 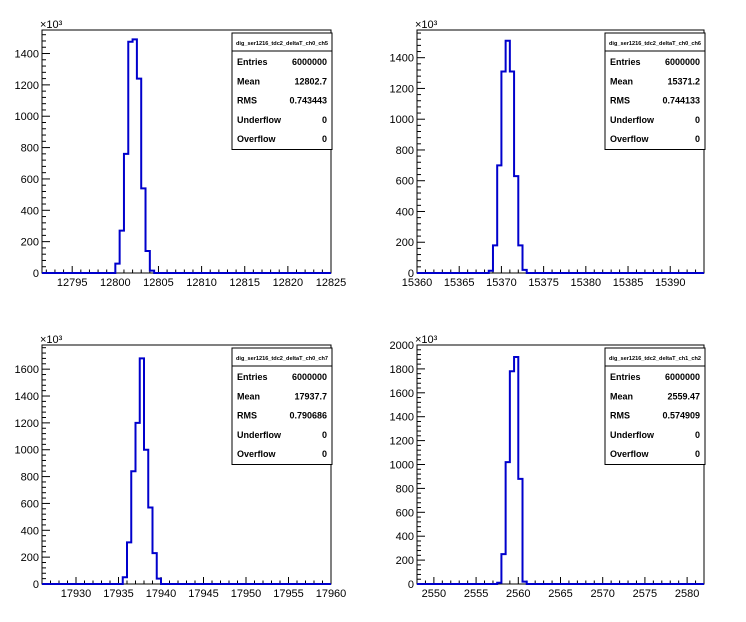 I want to click on stats-value: 12802.7, so click(x=310, y=81).